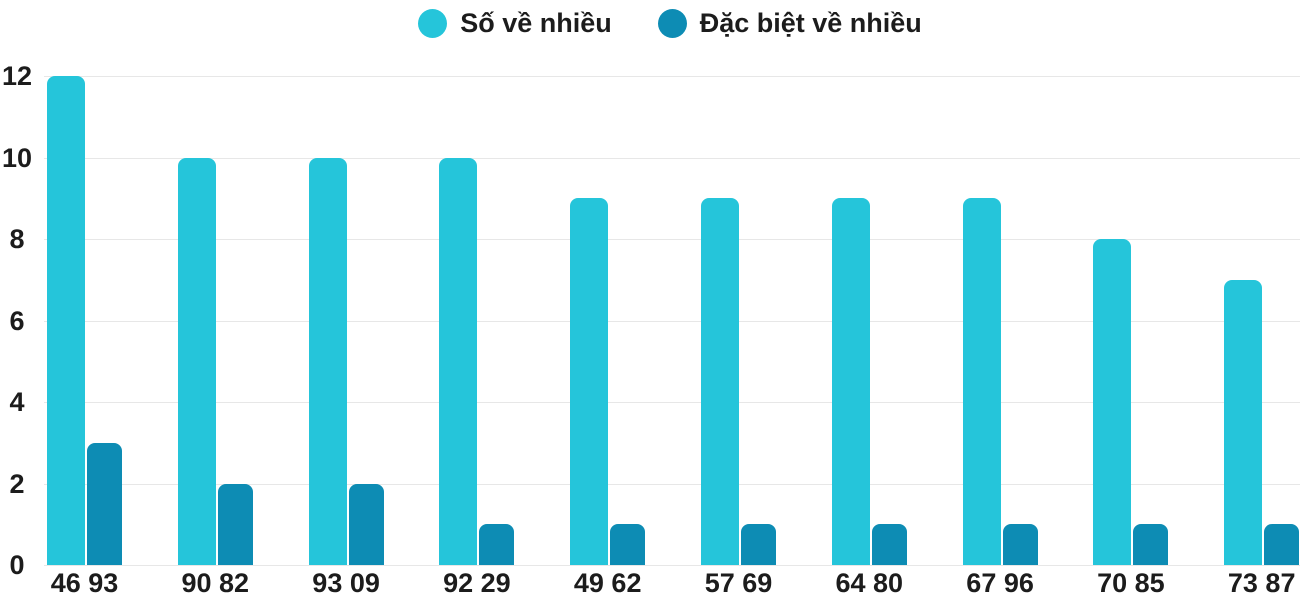  I want to click on y-axis-label-8: 8, so click(17, 239).